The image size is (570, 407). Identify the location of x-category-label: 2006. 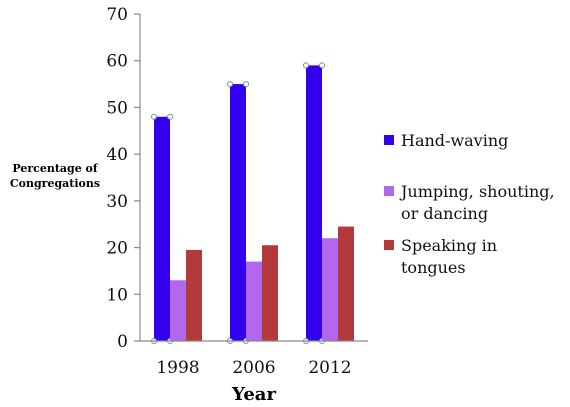
(253, 368).